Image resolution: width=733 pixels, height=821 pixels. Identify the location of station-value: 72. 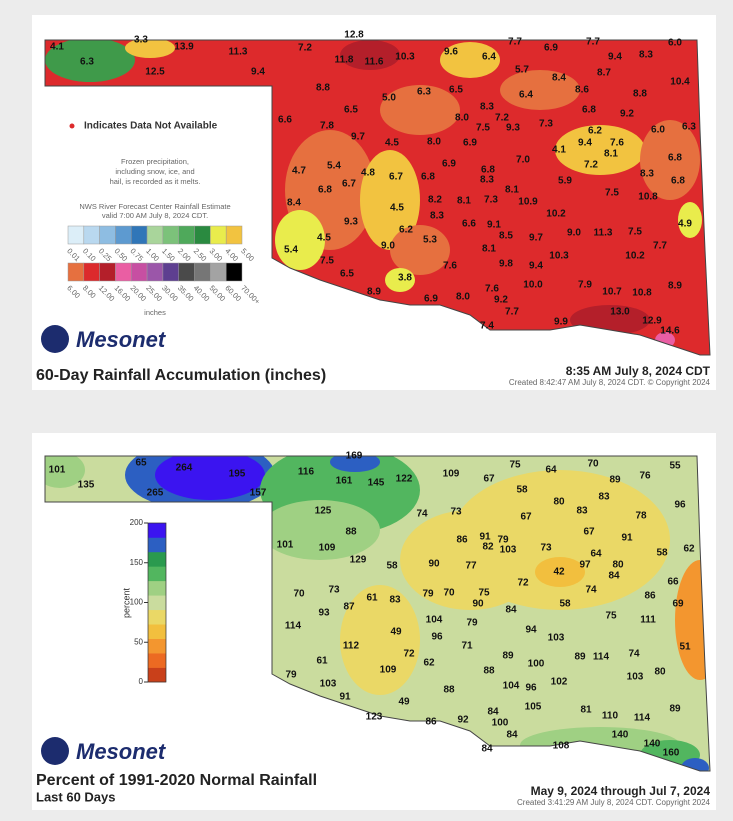
(409, 654).